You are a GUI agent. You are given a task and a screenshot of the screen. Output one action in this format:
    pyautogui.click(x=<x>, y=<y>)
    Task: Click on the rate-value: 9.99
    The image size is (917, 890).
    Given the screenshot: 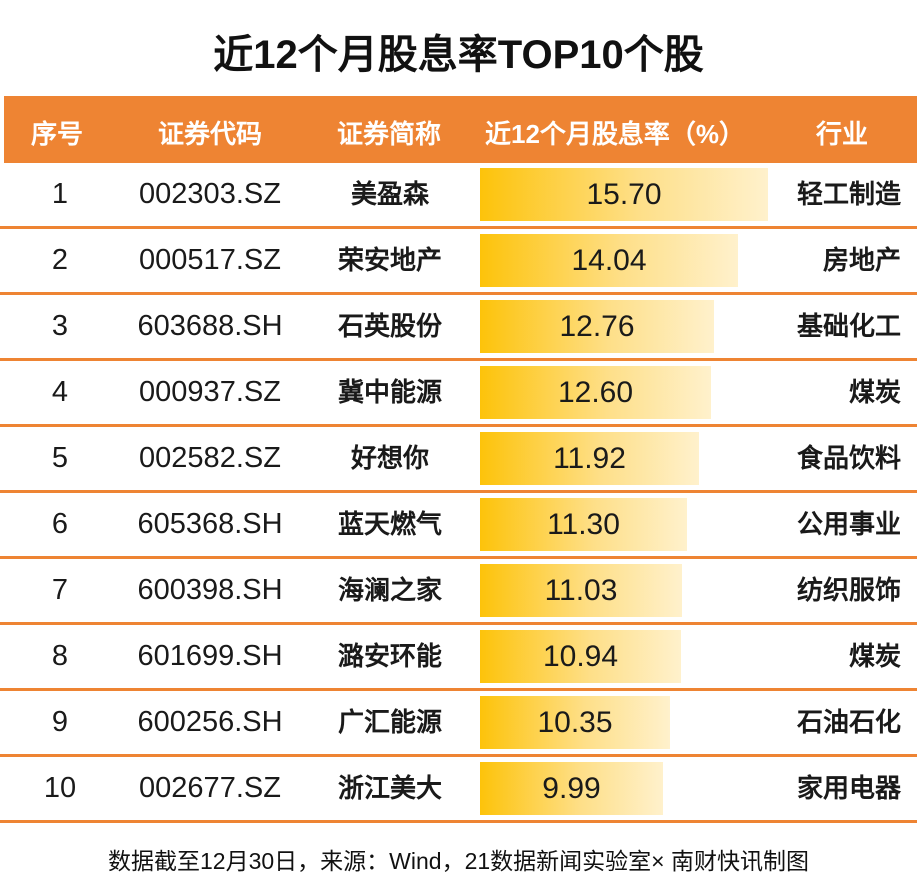 What is the action you would take?
    pyautogui.click(x=571, y=788)
    